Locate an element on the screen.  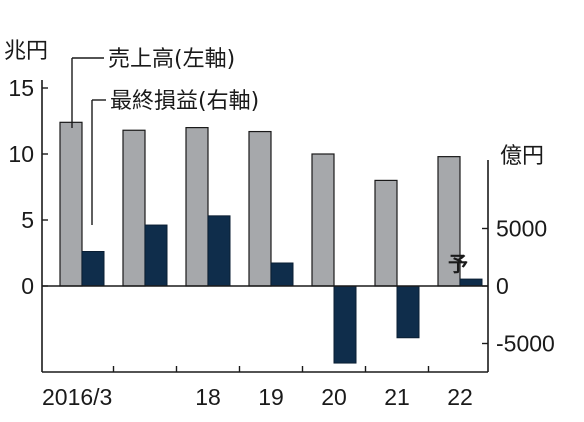
left-tick-label-2: 10 is located at coordinates (21, 154).